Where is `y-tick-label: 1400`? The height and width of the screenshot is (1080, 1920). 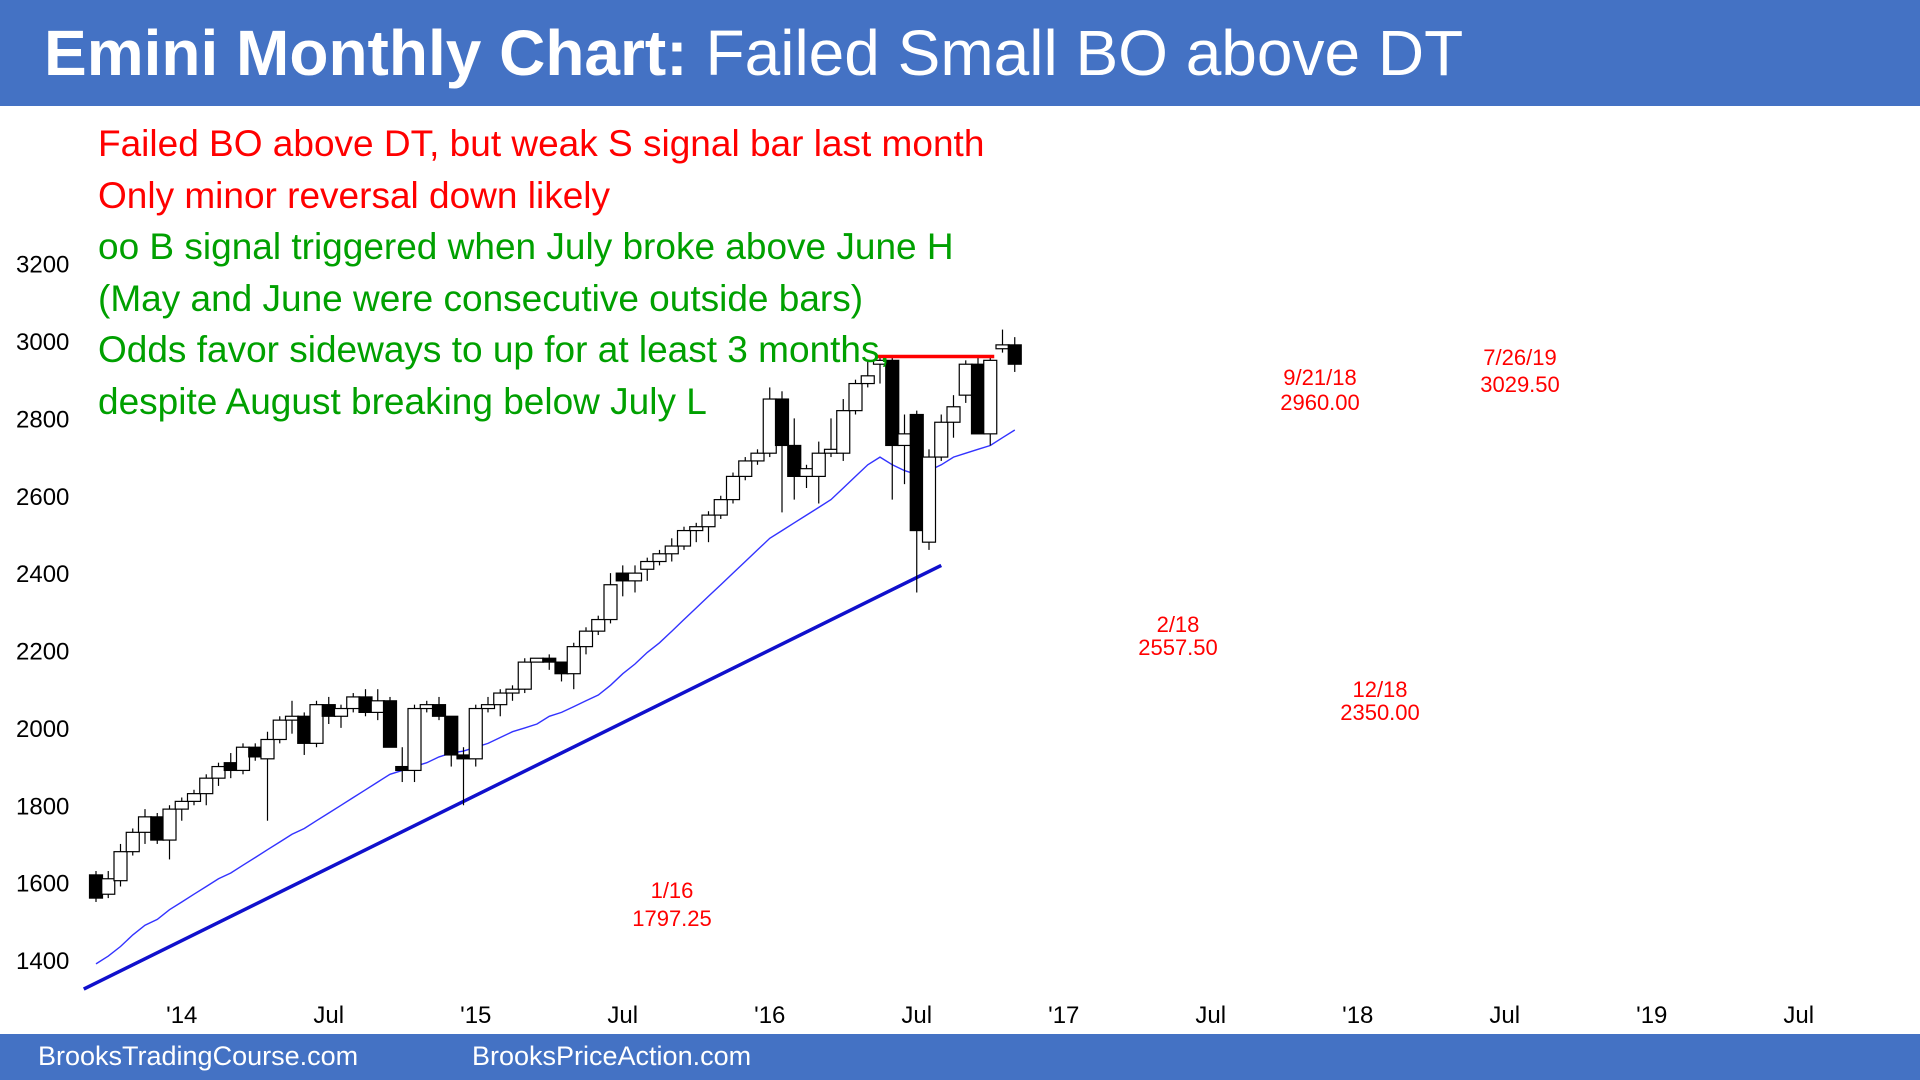
y-tick-label: 1400 is located at coordinates (42, 961).